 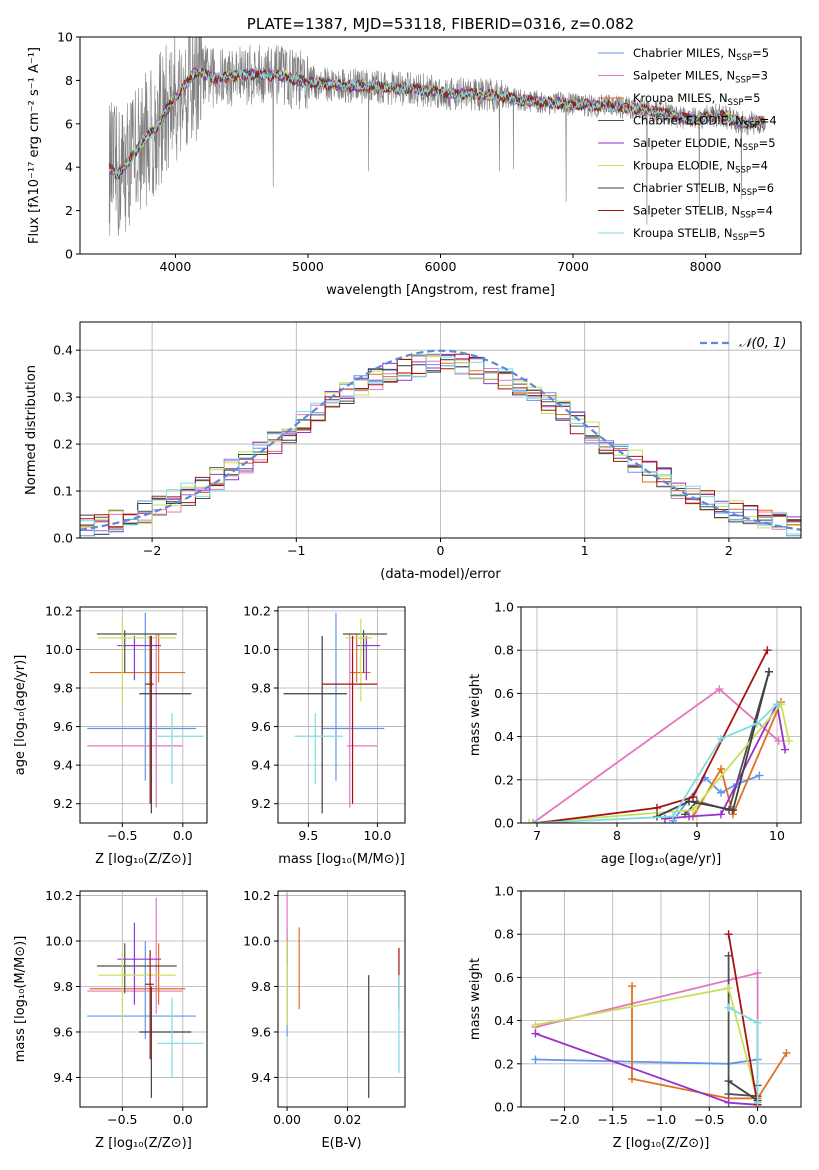 I want to click on x-tick-label: 1, so click(x=585, y=550).